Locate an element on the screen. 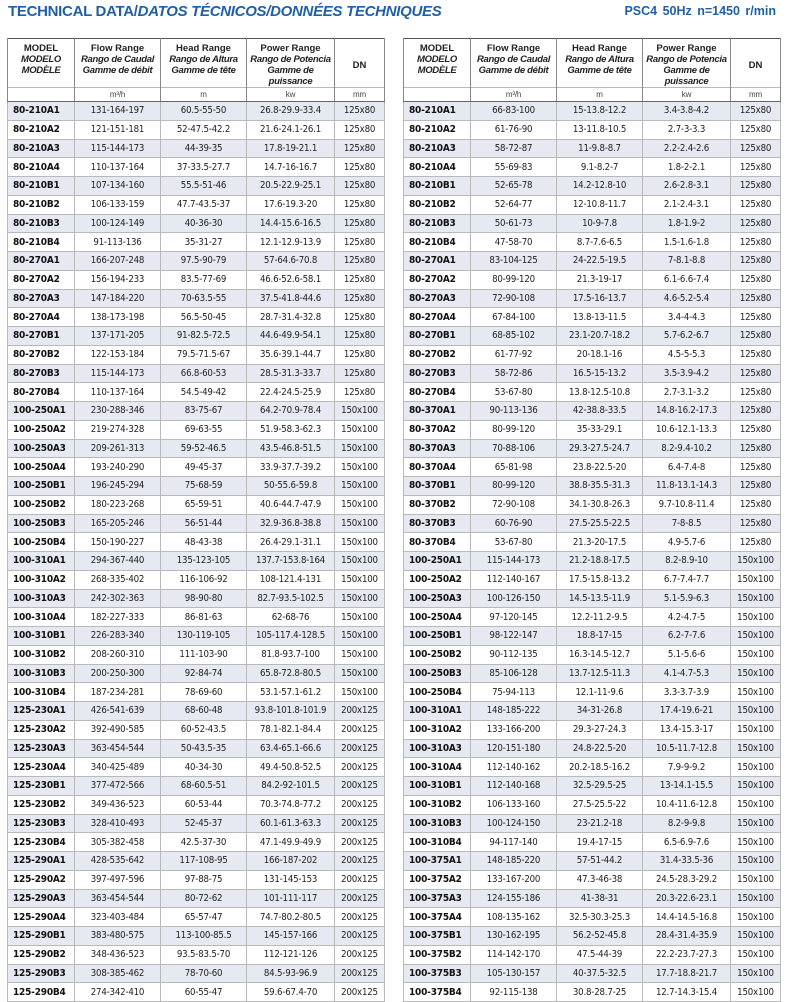 This screenshot has height=1002, width=786. cell-power-range: 65.8-72.8-80.5 is located at coordinates (290, 673).